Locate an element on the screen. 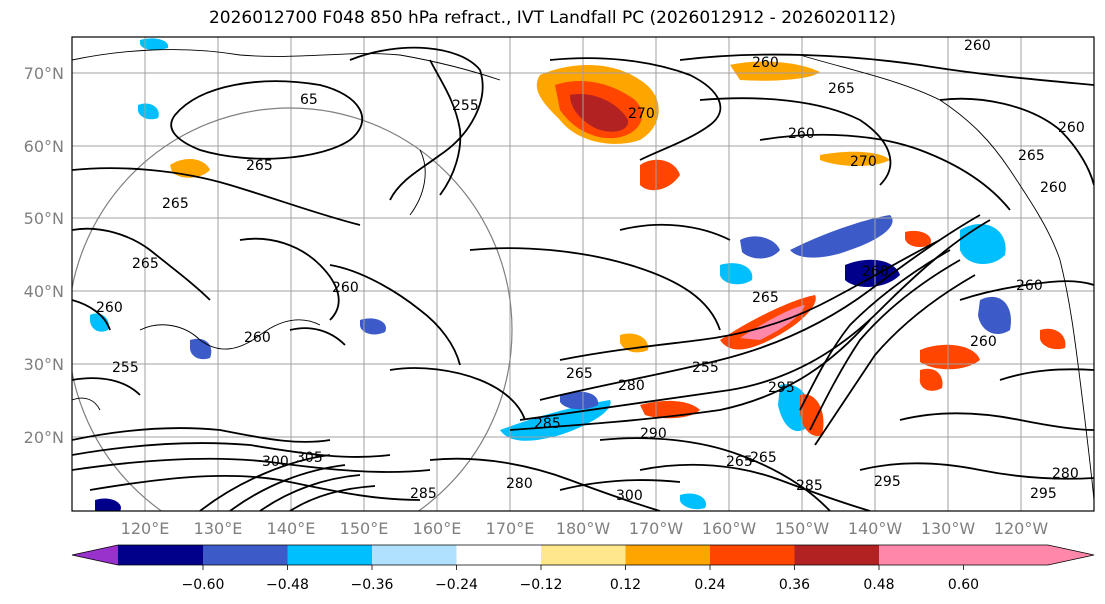  lat-label: 60°N is located at coordinates (44, 146).